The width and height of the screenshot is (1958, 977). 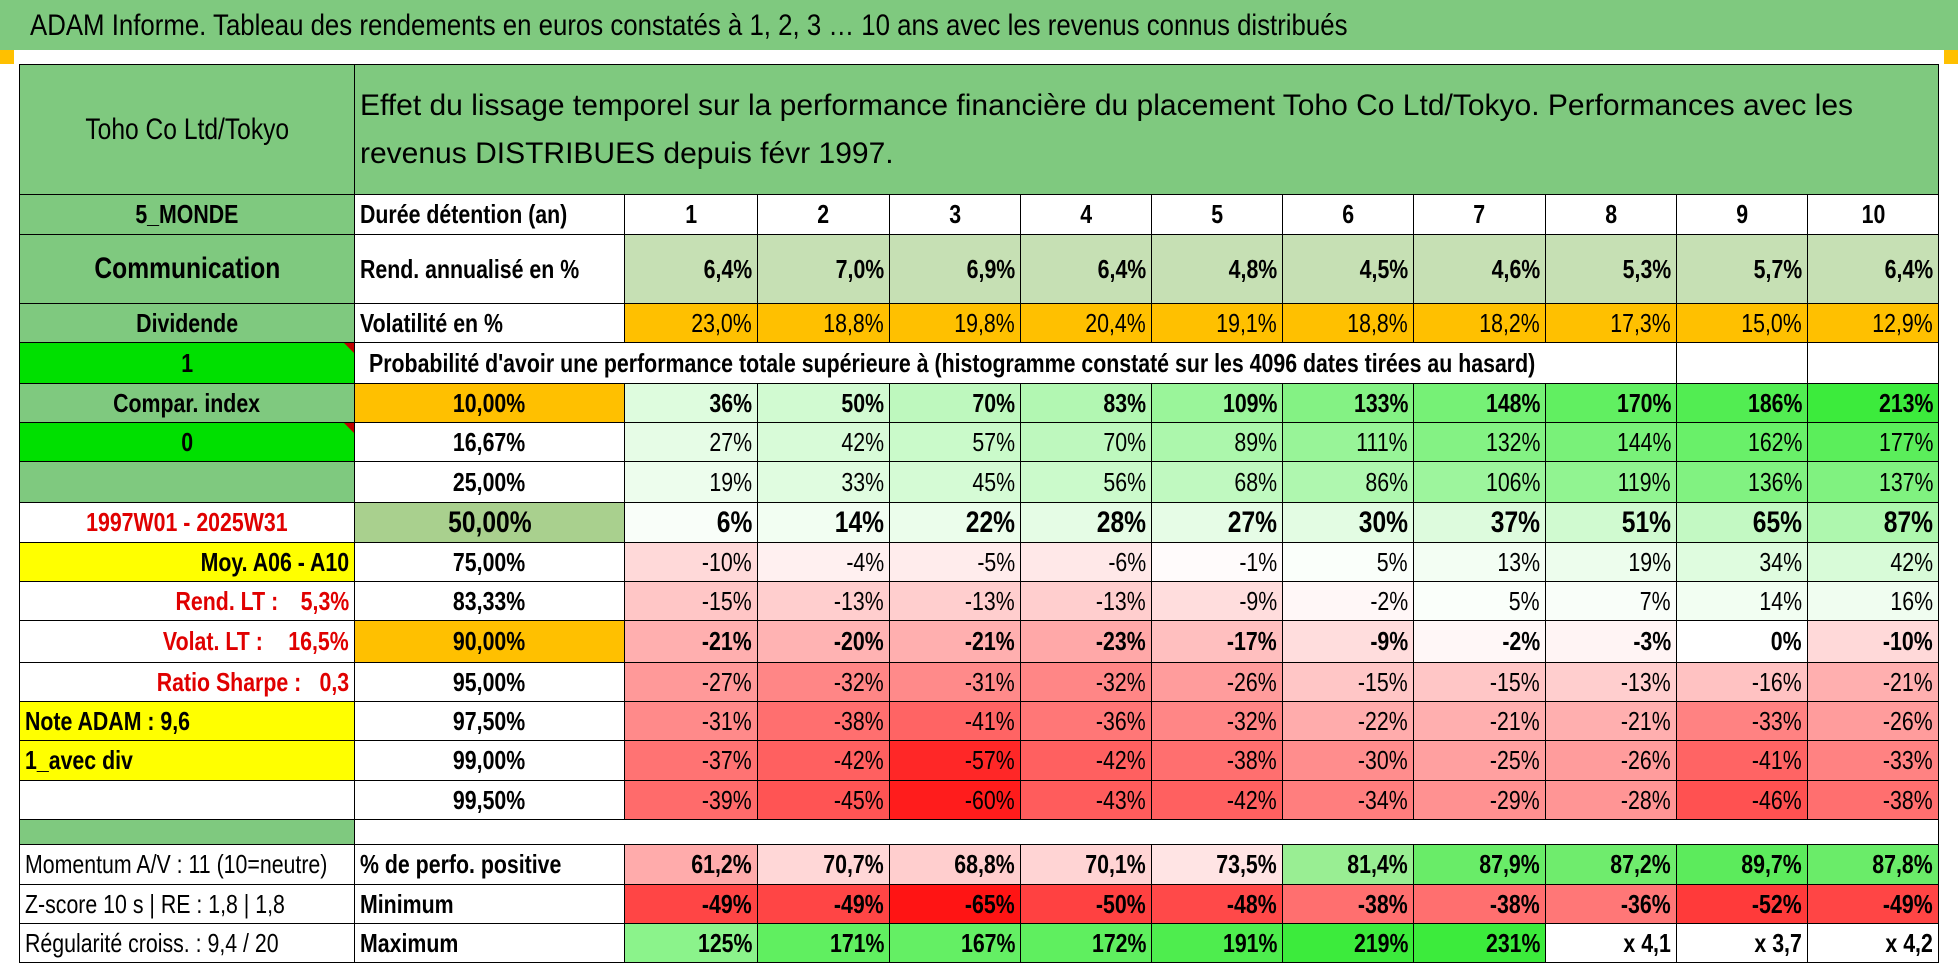 I want to click on max-value-3-text: 167%, so click(x=987, y=942).